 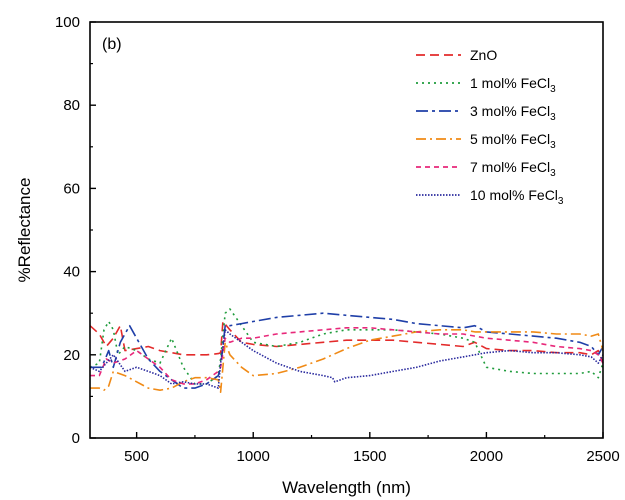 I want to click on panel-label: (b), so click(x=112, y=44).